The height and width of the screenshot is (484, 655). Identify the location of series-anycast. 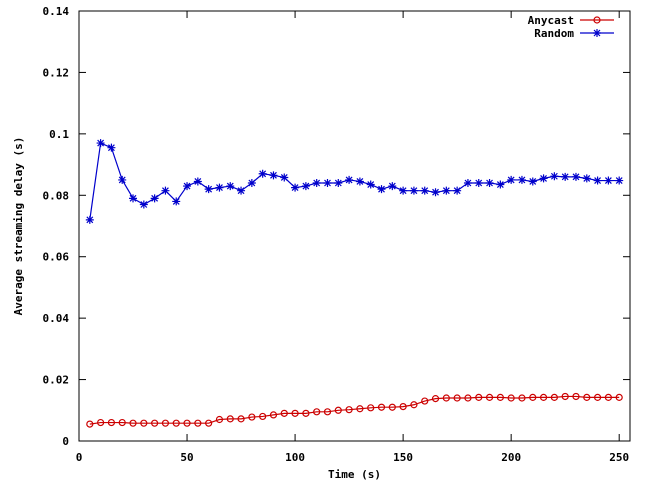
(354, 410).